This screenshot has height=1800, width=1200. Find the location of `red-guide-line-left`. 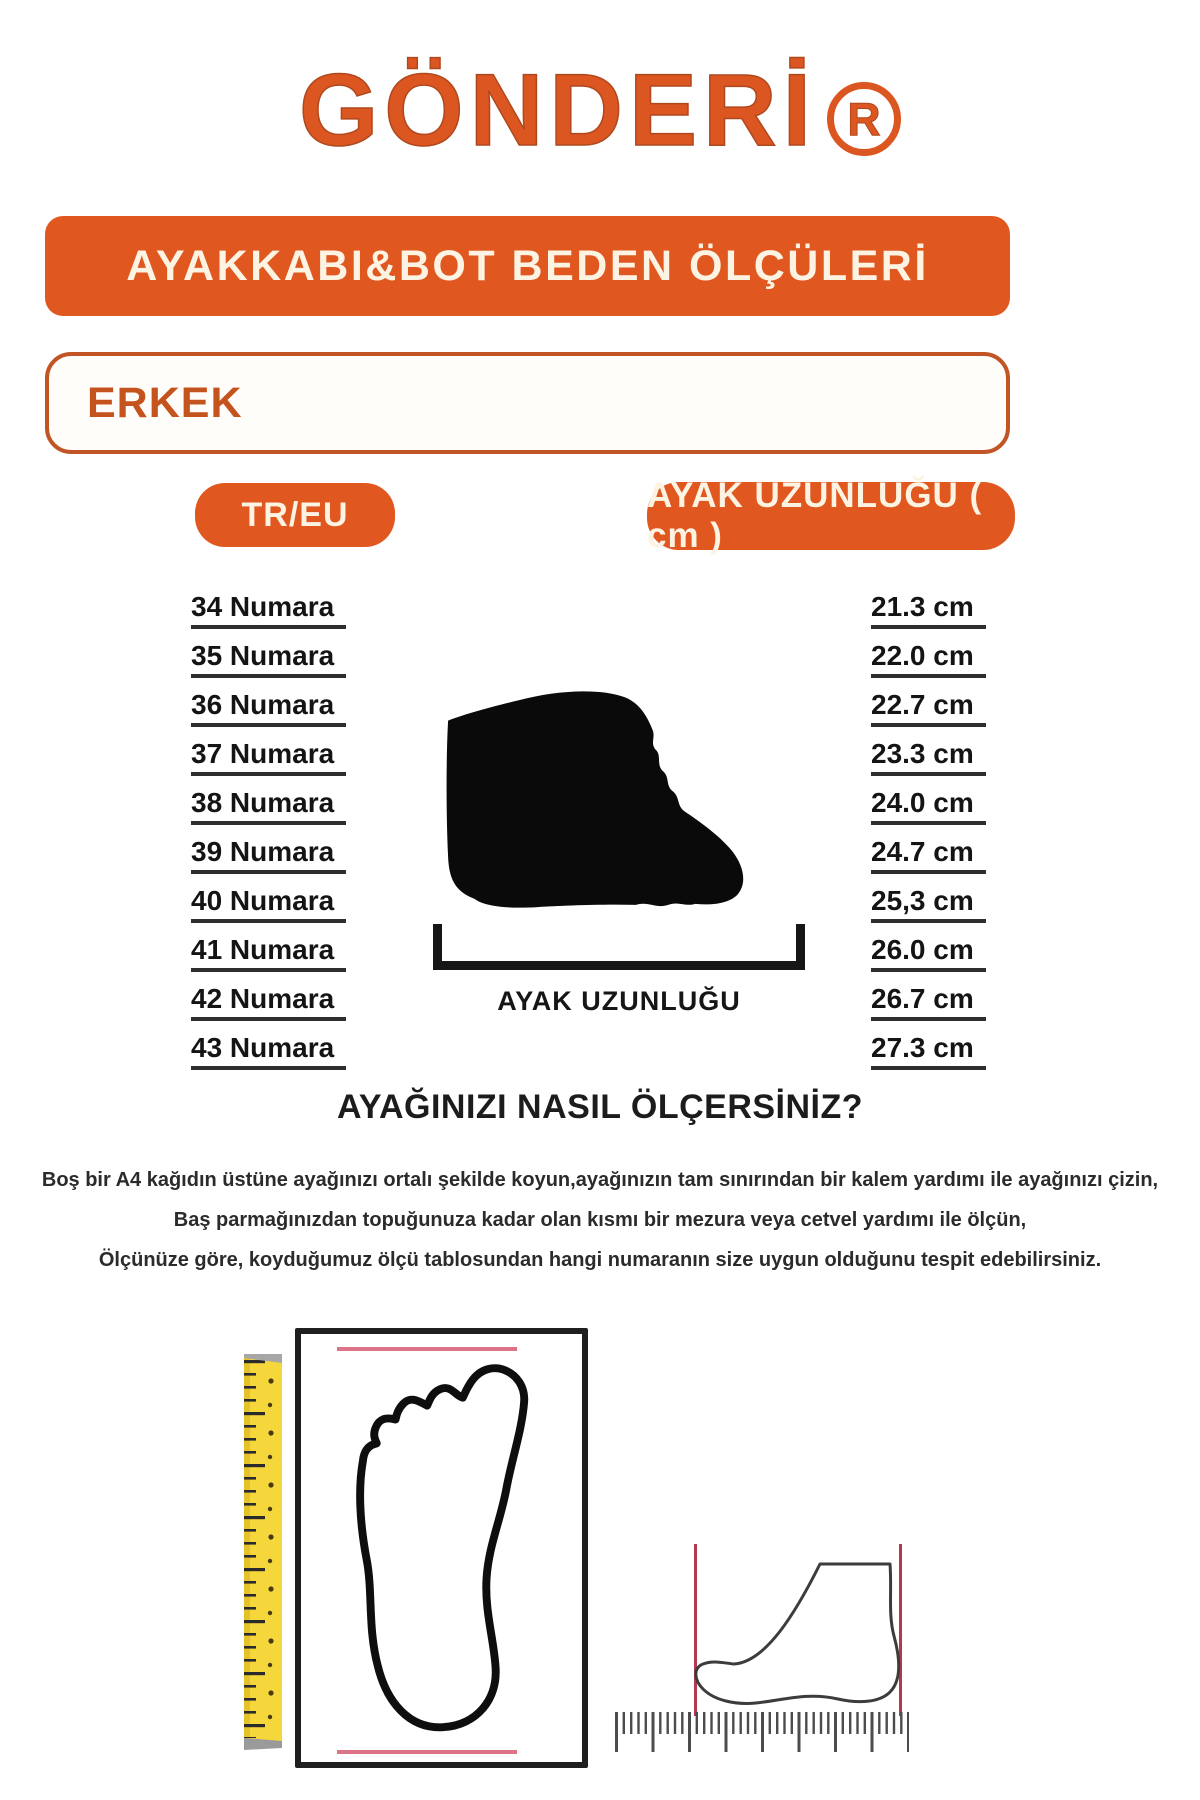

red-guide-line-left is located at coordinates (695, 1630).